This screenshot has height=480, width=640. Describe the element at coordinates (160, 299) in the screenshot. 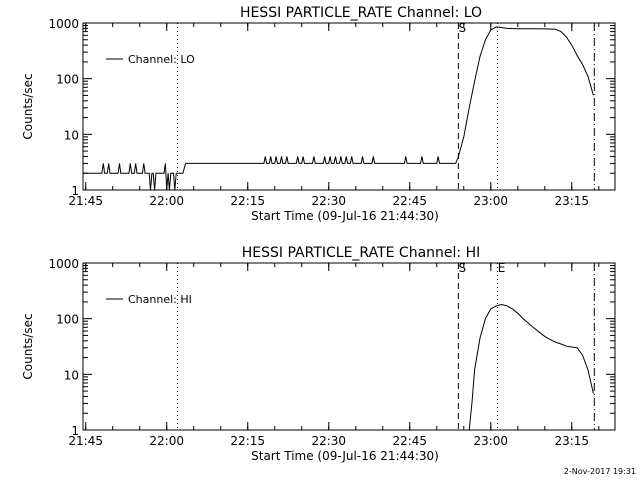

I see `legend-label: Channel: HI` at that location.